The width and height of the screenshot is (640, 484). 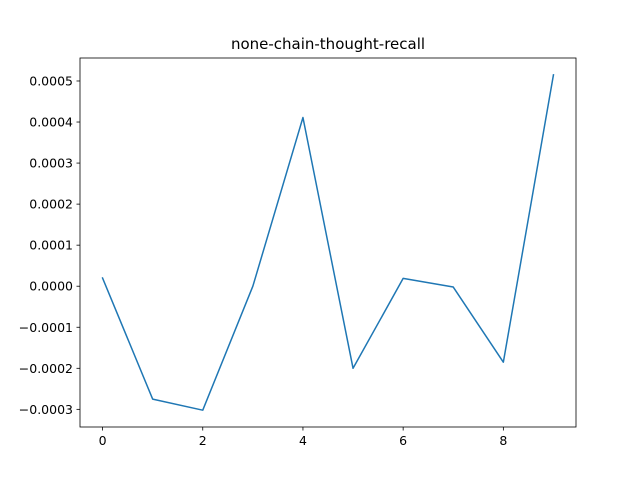 What do you see at coordinates (51, 80) in the screenshot?
I see `y-tick-label: 0.0005` at bounding box center [51, 80].